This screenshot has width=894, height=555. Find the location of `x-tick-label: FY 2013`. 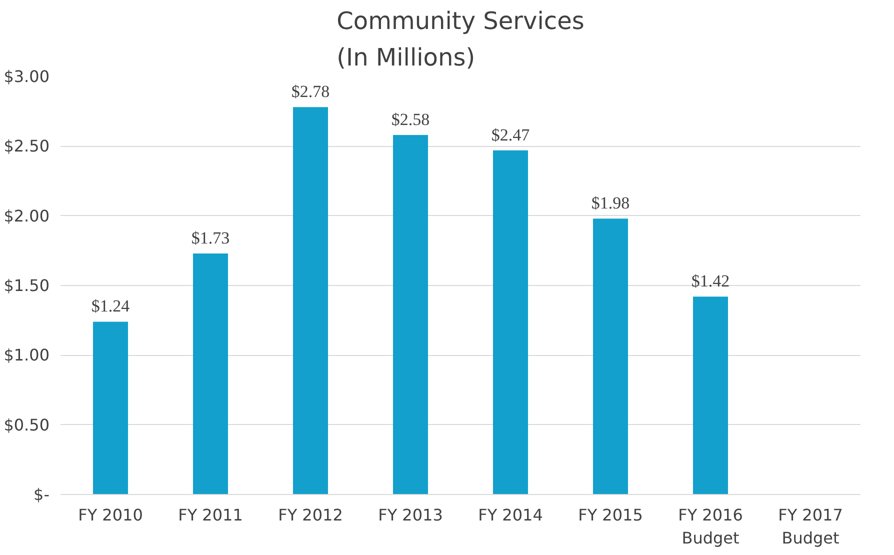

x-tick-label: FY 2013 is located at coordinates (410, 515).